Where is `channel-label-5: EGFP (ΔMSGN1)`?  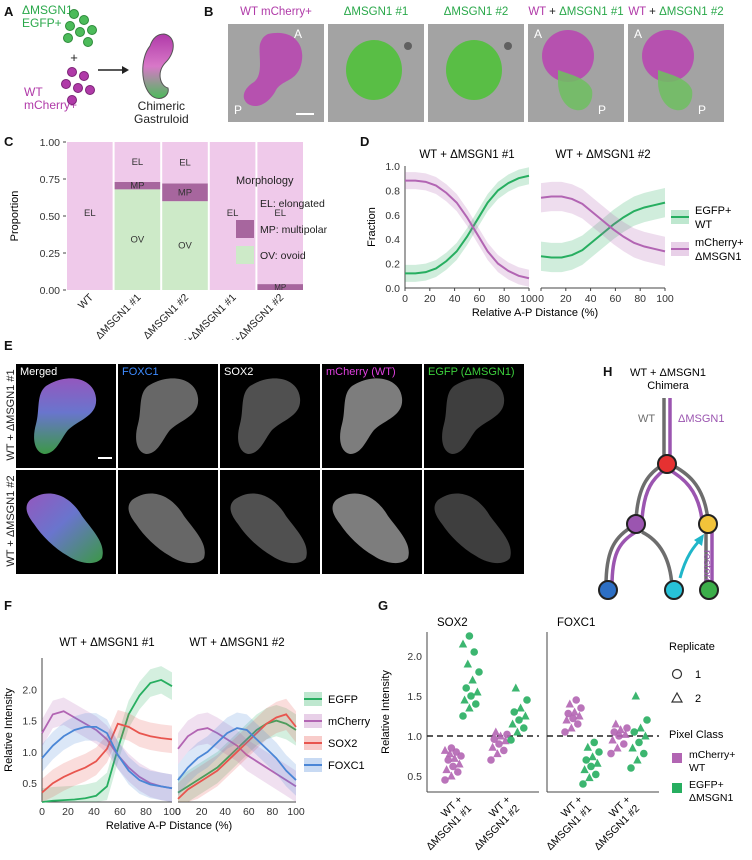
channel-label-5: EGFP (ΔMSGN1) is located at coordinates (471, 372).